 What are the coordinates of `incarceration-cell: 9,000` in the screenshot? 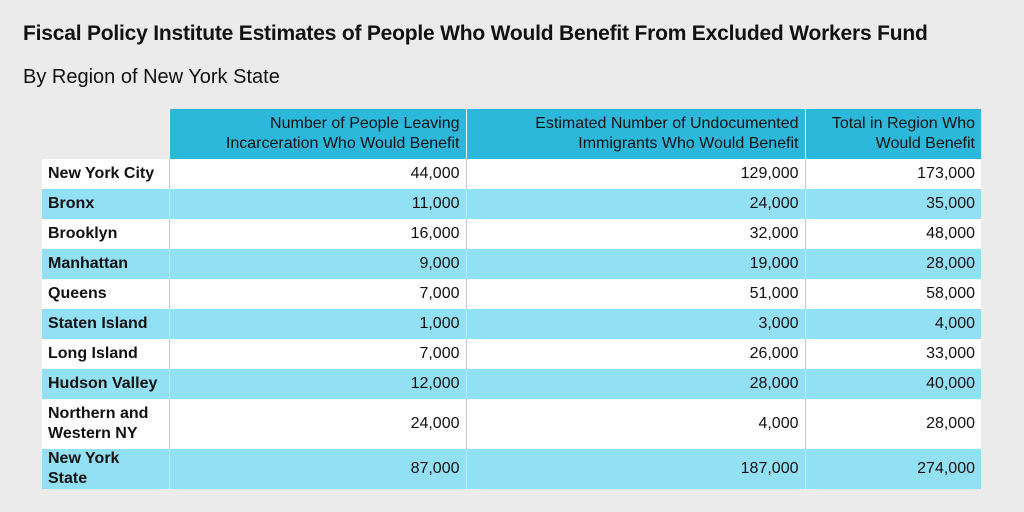 It's located at (317, 264).